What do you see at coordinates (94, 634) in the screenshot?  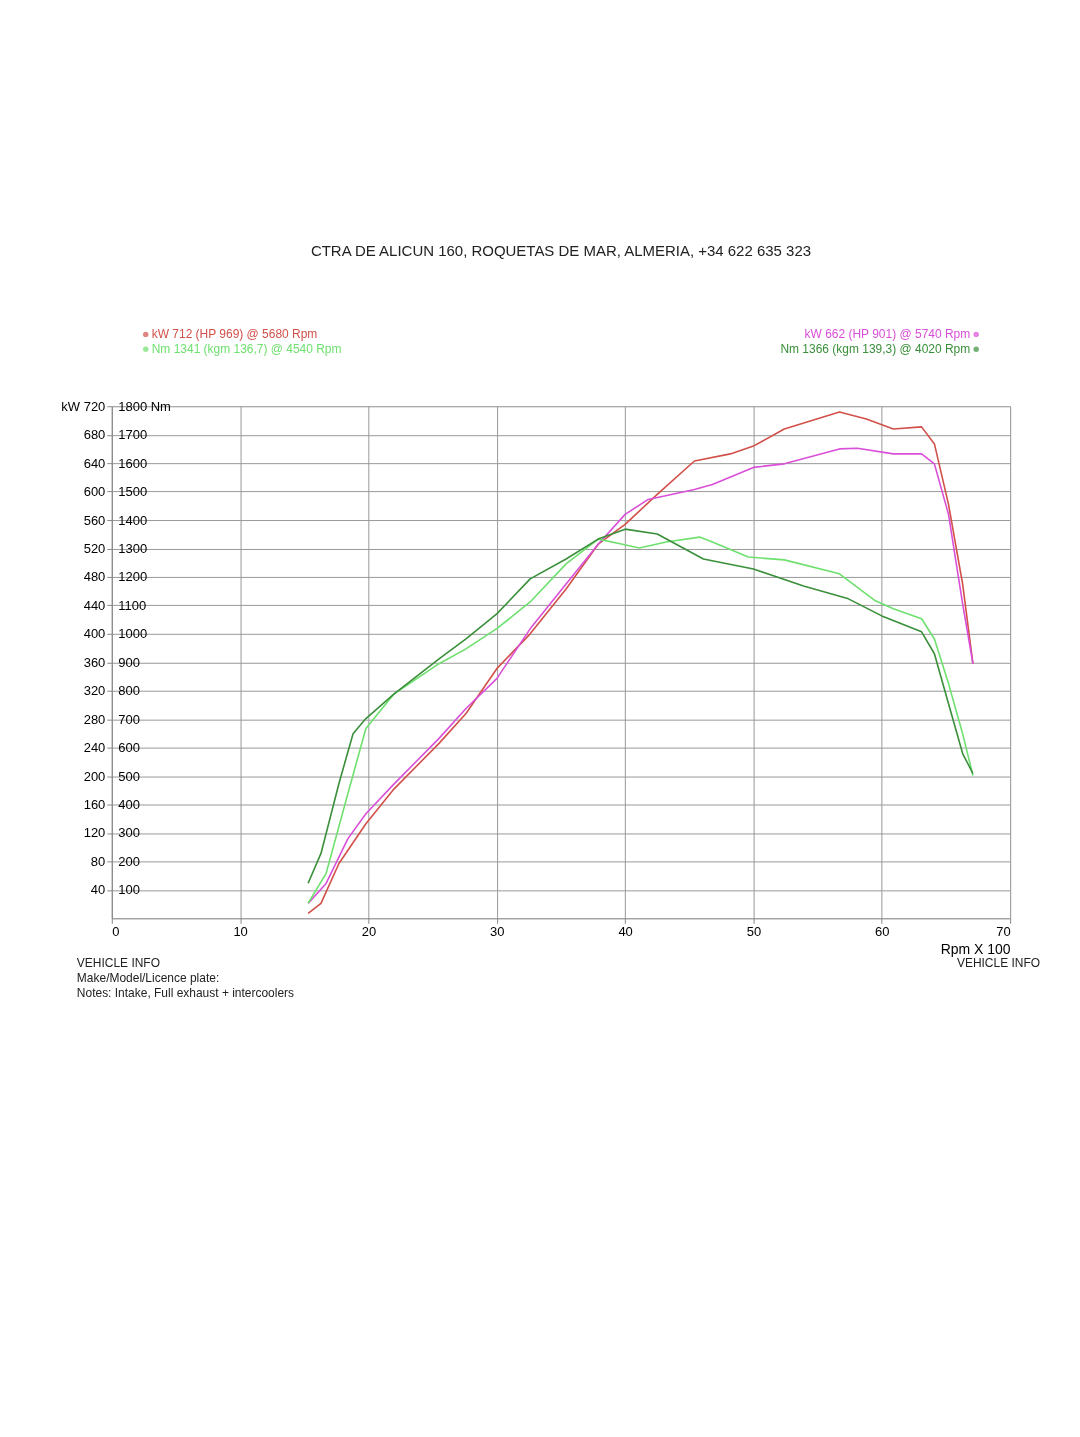 I see `y-tick-label: 400` at bounding box center [94, 634].